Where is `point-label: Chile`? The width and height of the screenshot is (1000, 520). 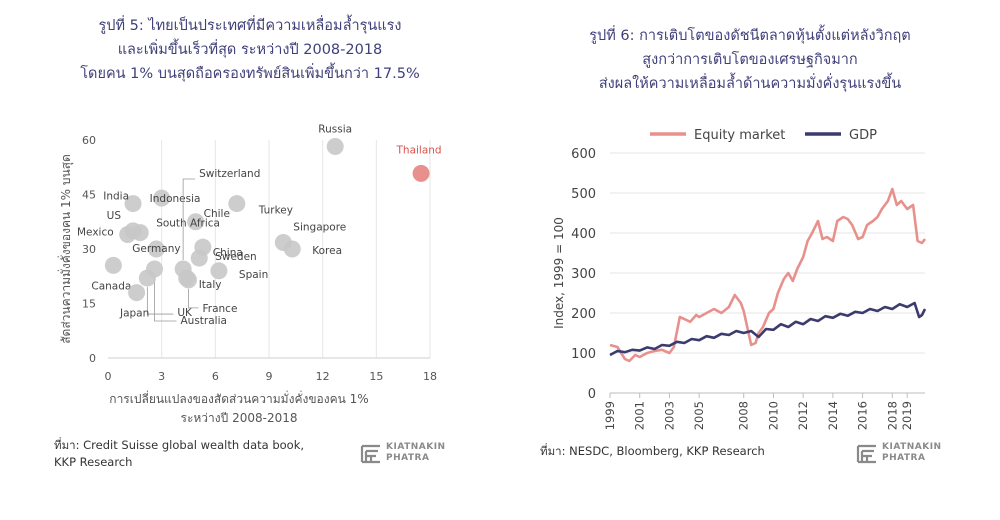 point-label: Chile is located at coordinates (217, 214).